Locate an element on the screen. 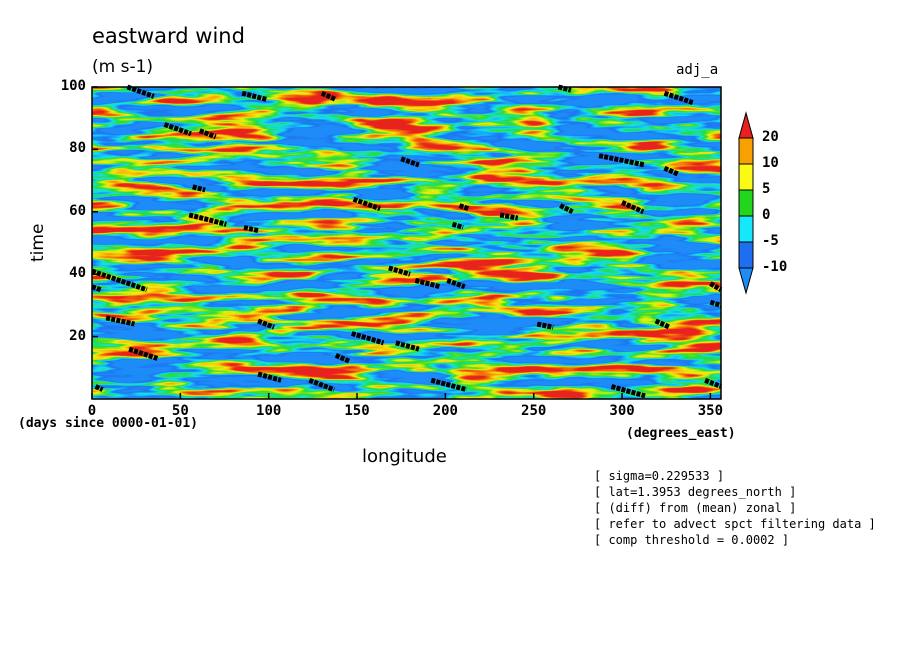 This screenshot has width=904, height=654. x-tick-label: 200 is located at coordinates (445, 411).